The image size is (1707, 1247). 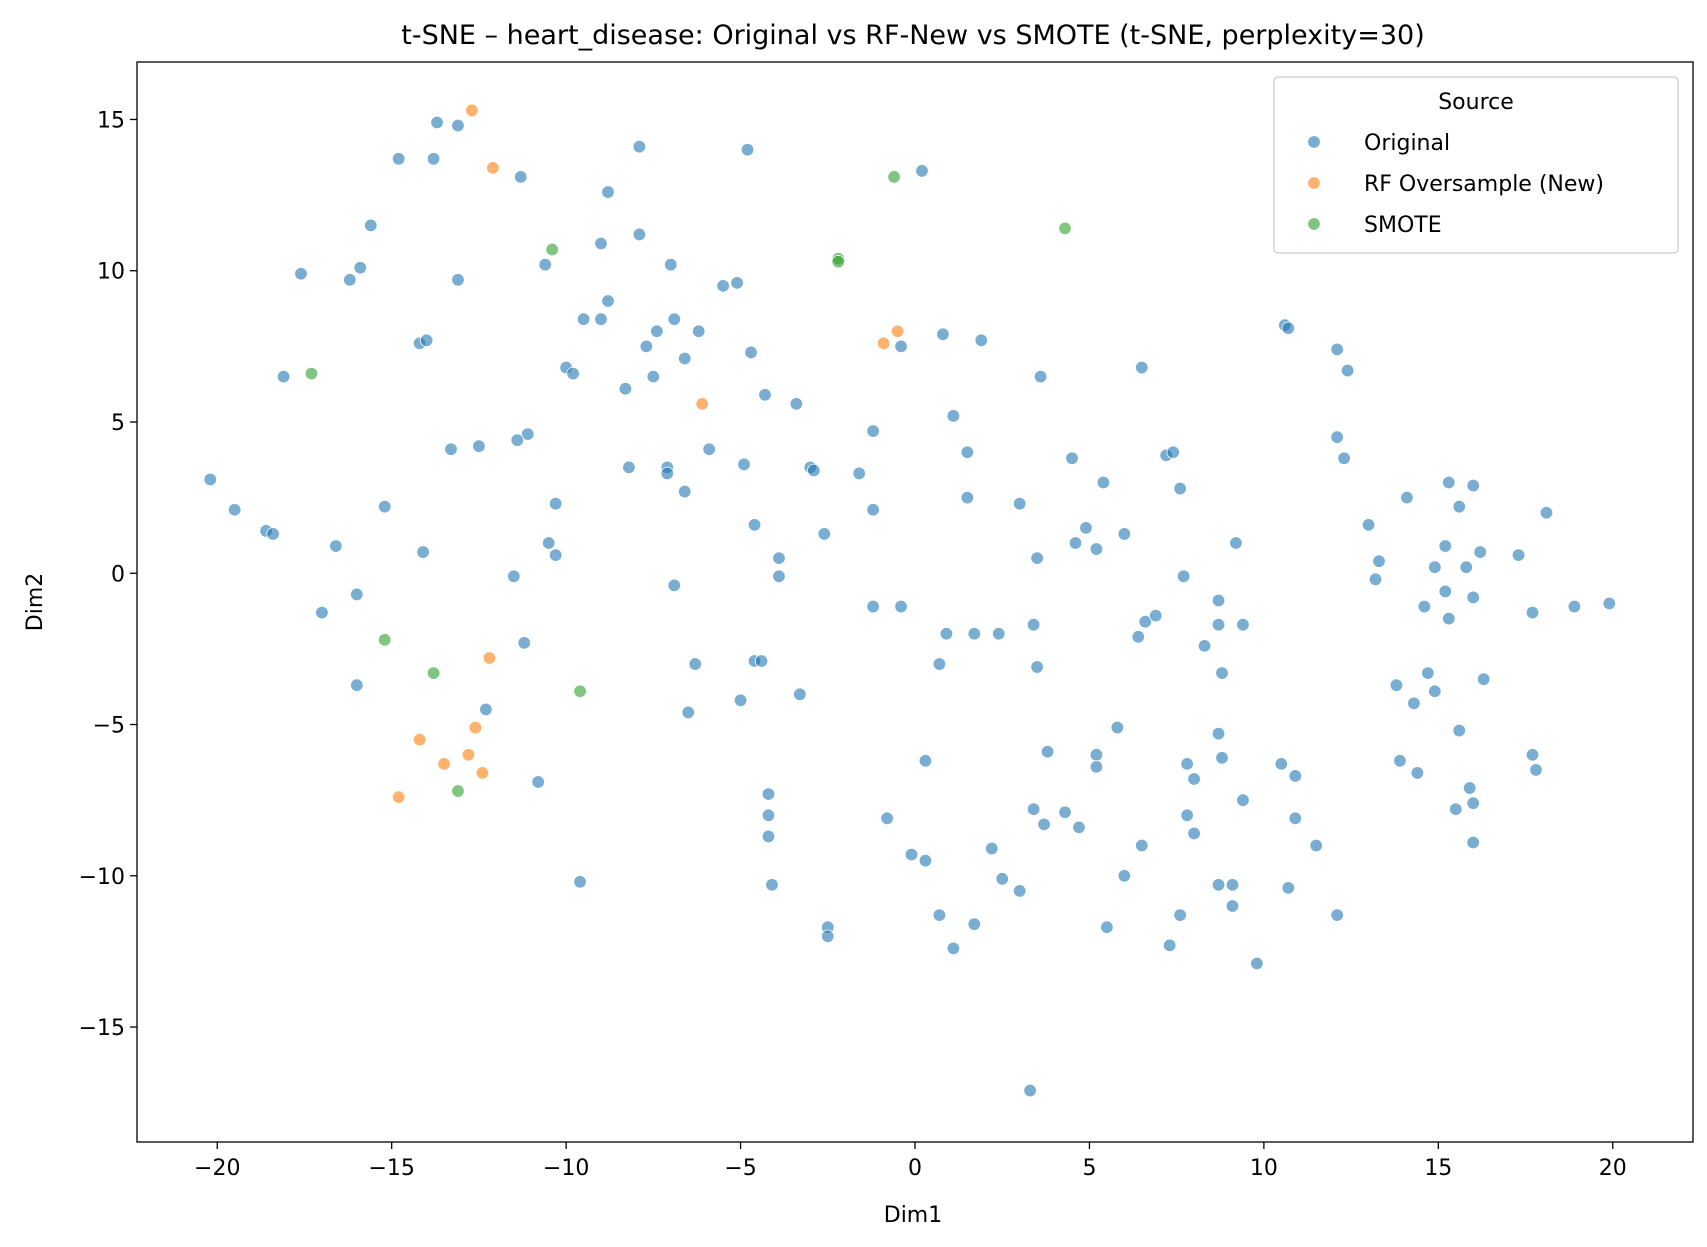 I want to click on y-tick-label: −15, so click(x=102, y=1028).